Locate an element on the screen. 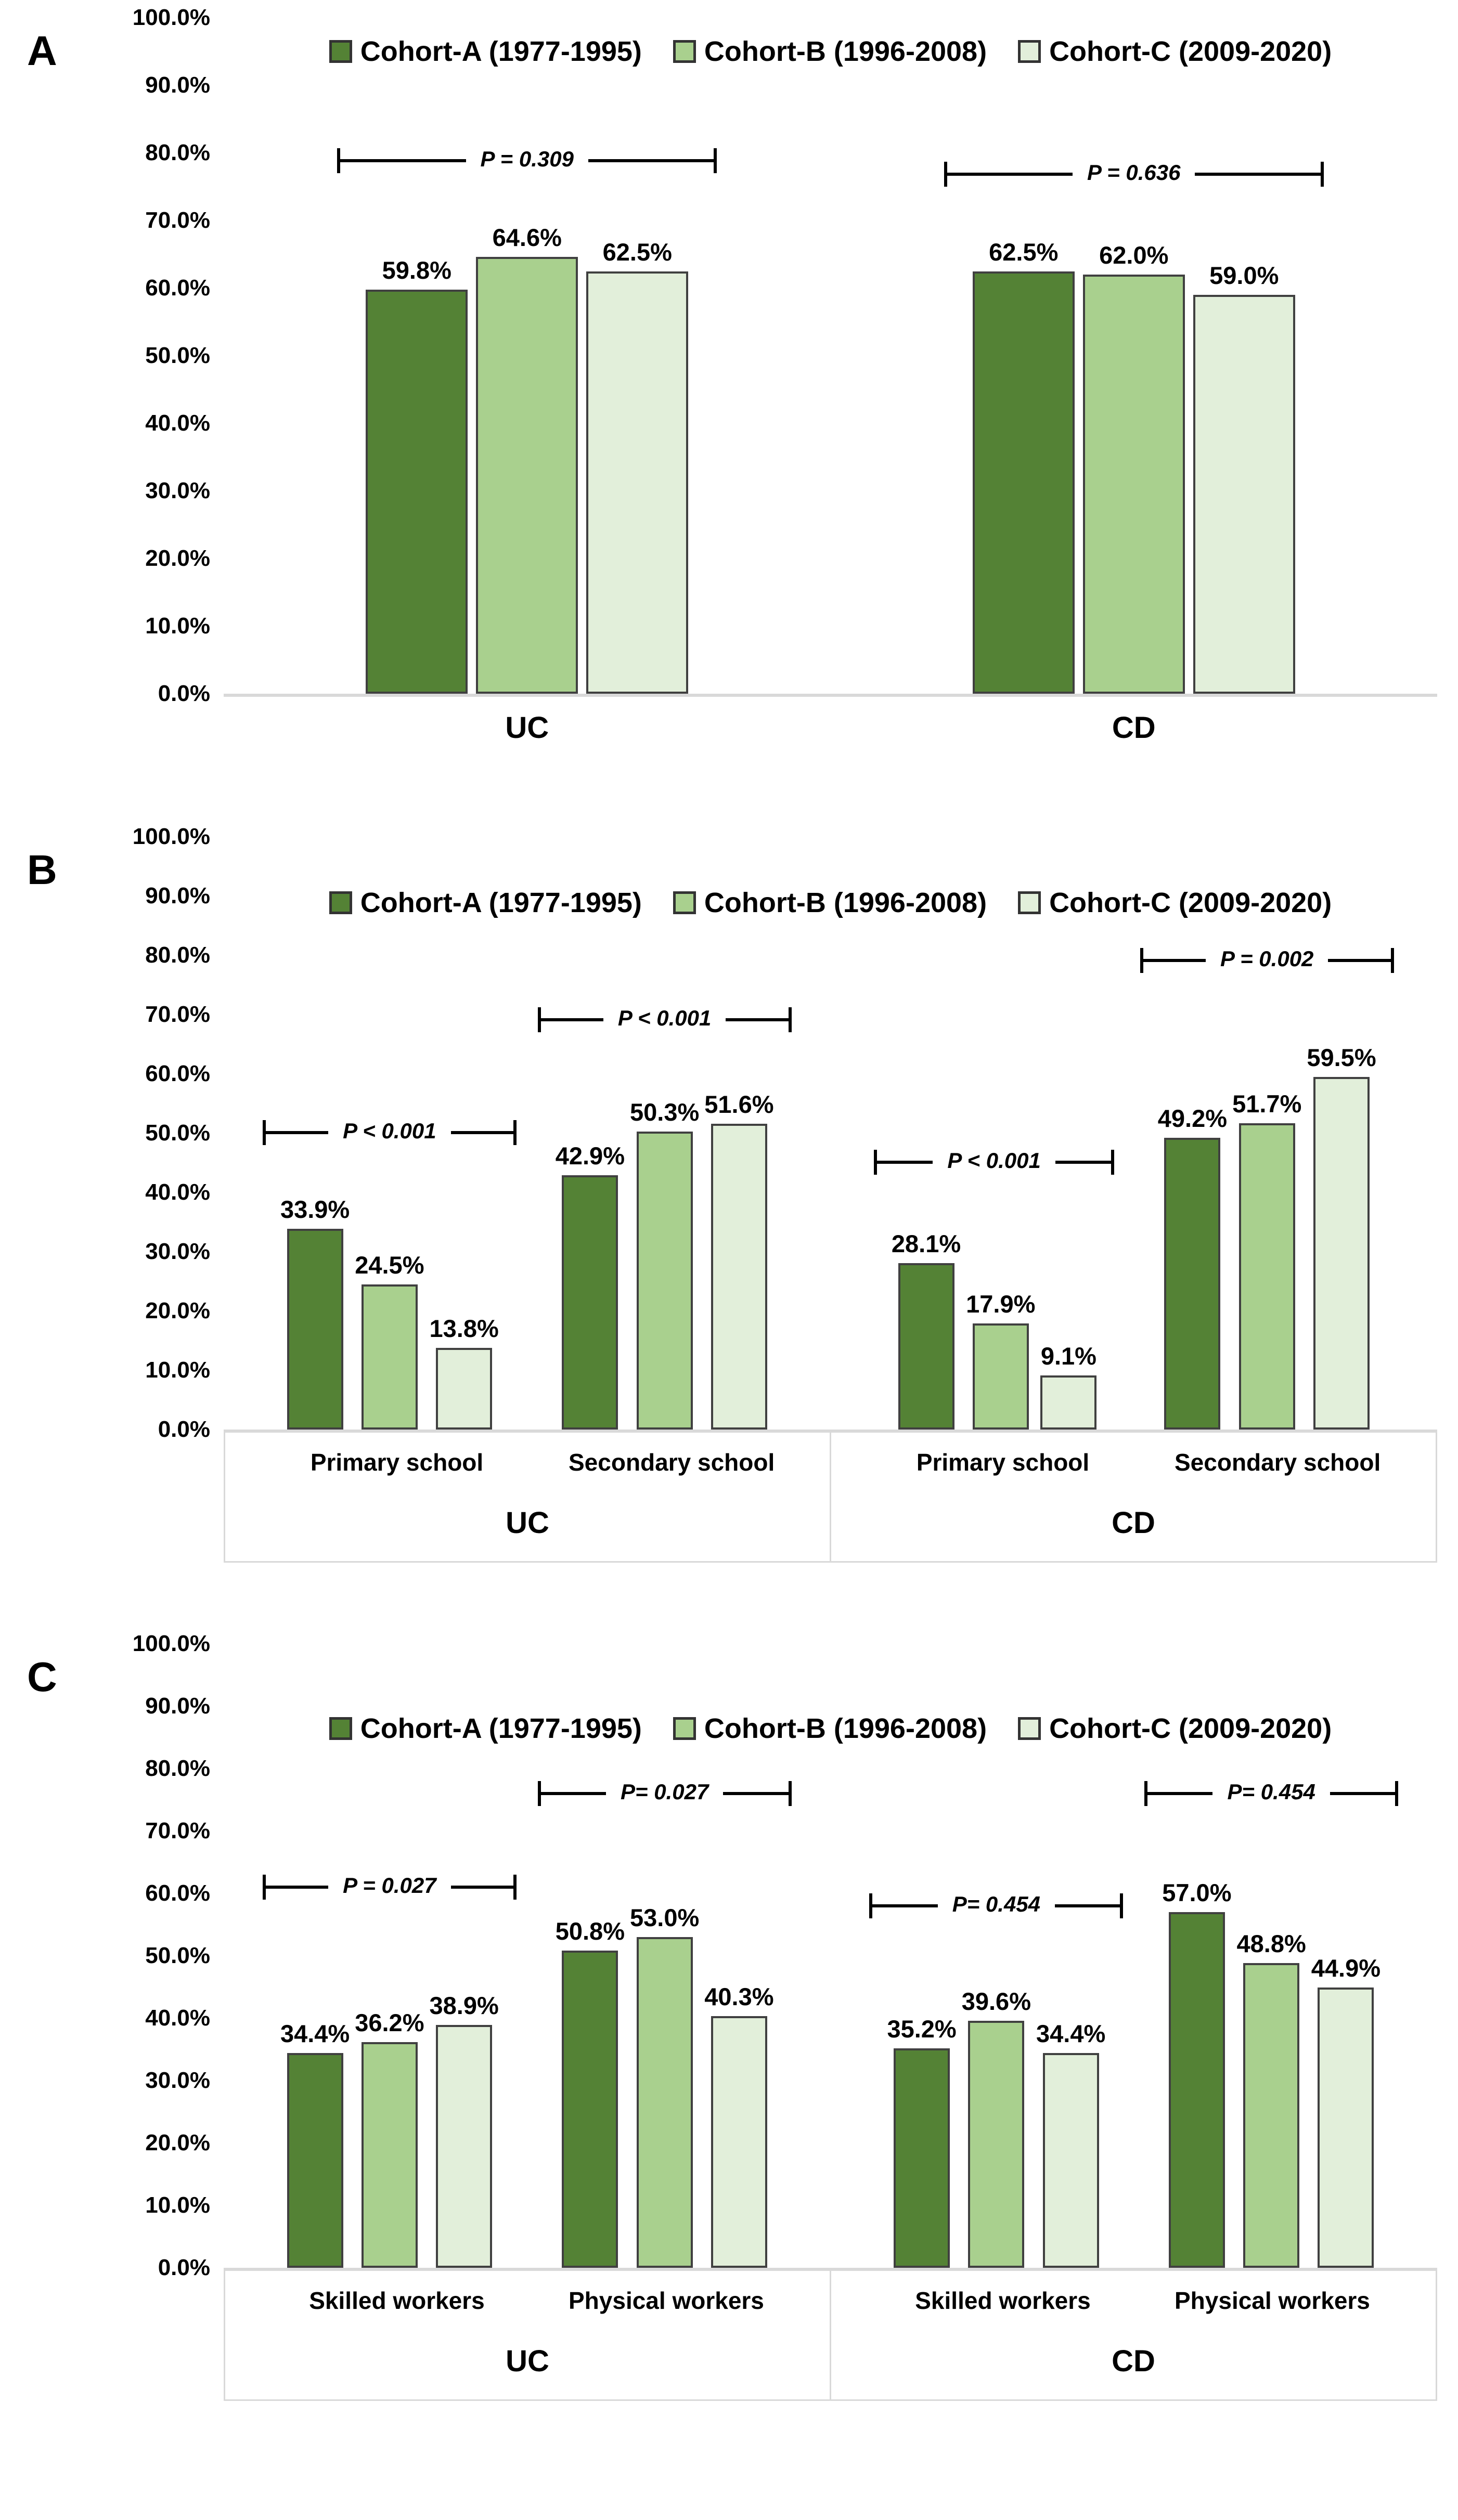 This screenshot has height=2520, width=1458. bar-value-label: 51.7% is located at coordinates (1267, 1103).